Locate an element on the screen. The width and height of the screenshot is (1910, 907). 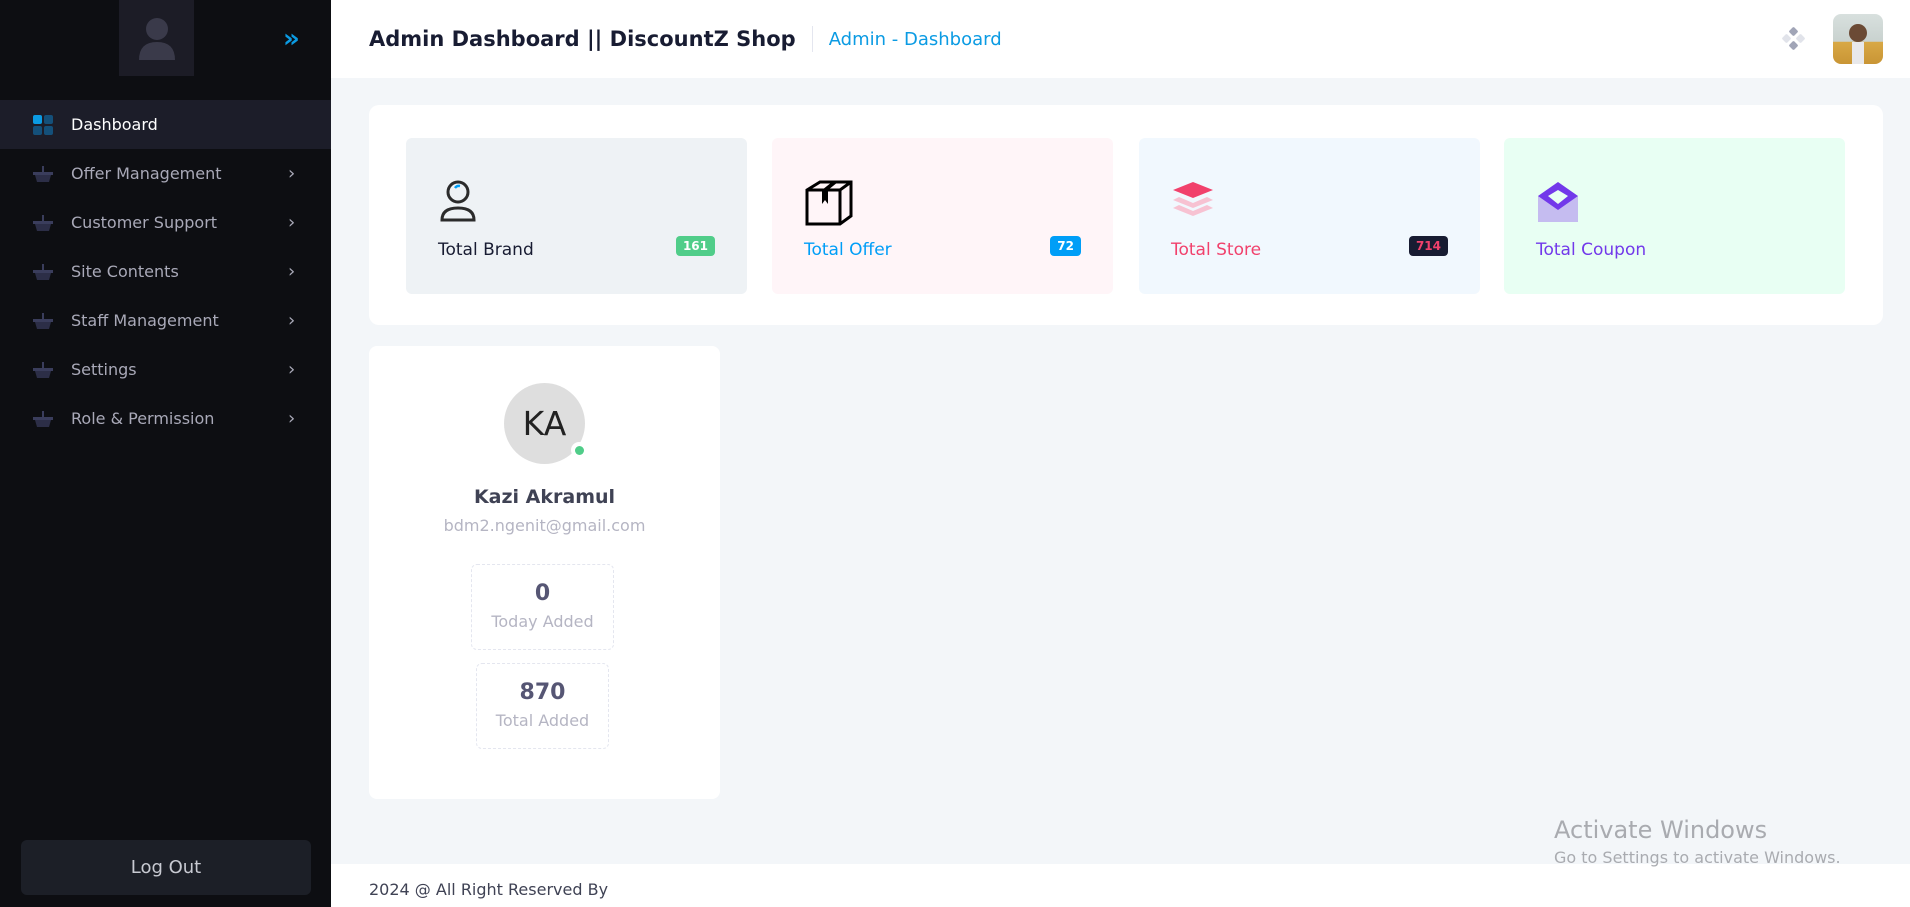
stat-label: Total Offer is located at coordinates (848, 250).